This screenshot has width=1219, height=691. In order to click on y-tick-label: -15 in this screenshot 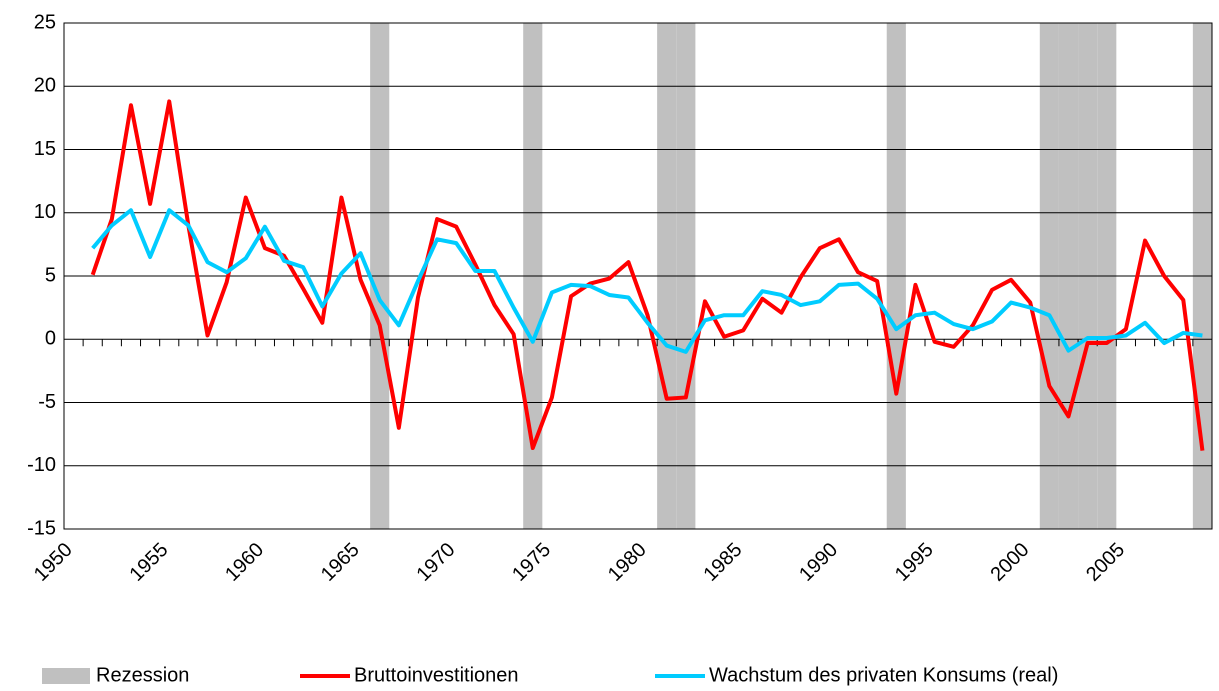, I will do `click(41, 528)`.